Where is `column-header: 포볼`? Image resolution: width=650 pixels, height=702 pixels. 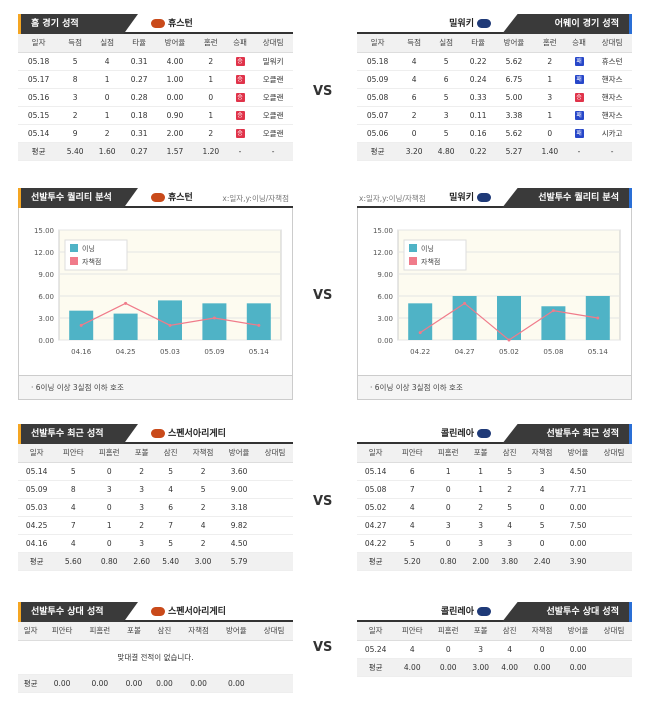 column-header: 포볼 is located at coordinates (142, 453).